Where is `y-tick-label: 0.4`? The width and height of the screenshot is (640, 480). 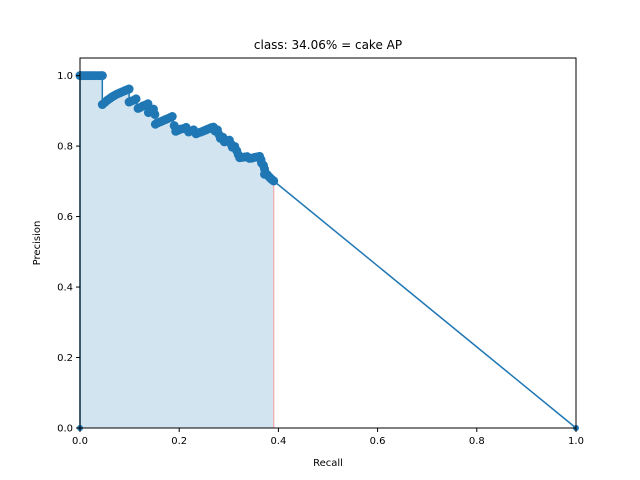
y-tick-label: 0.4 is located at coordinates (65, 288).